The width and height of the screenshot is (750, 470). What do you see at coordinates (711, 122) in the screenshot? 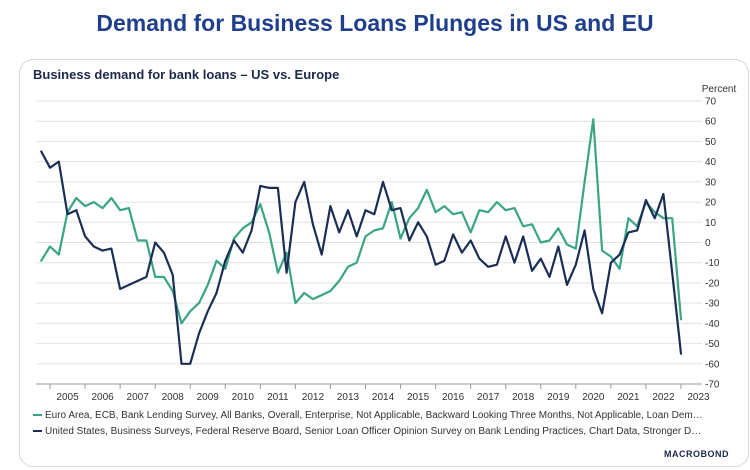
I see `y-tick-label: 60` at bounding box center [711, 122].